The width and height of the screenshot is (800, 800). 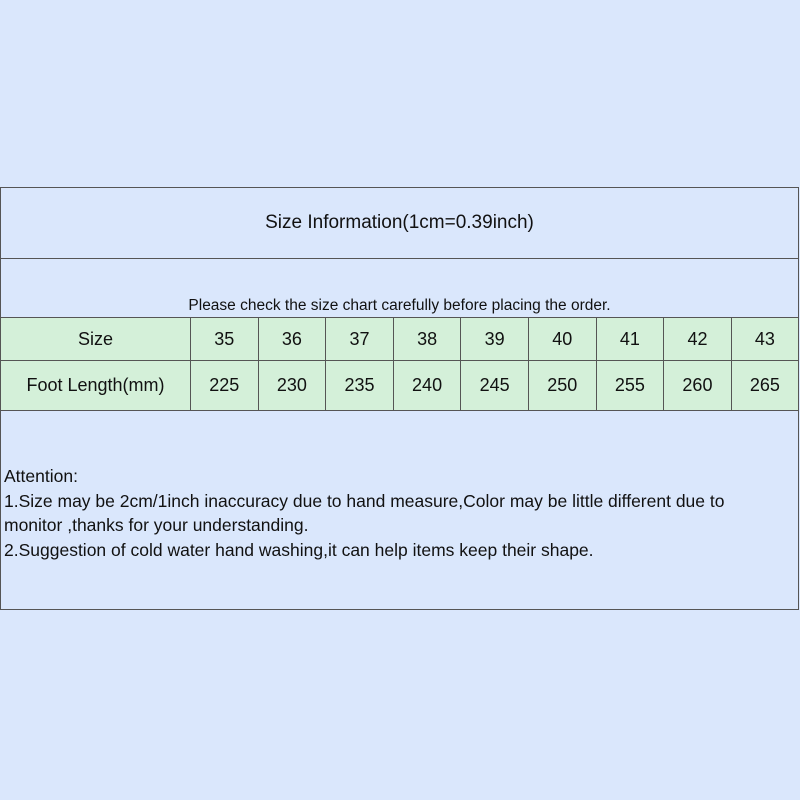 What do you see at coordinates (631, 339) in the screenshot?
I see `size-cell: 41` at bounding box center [631, 339].